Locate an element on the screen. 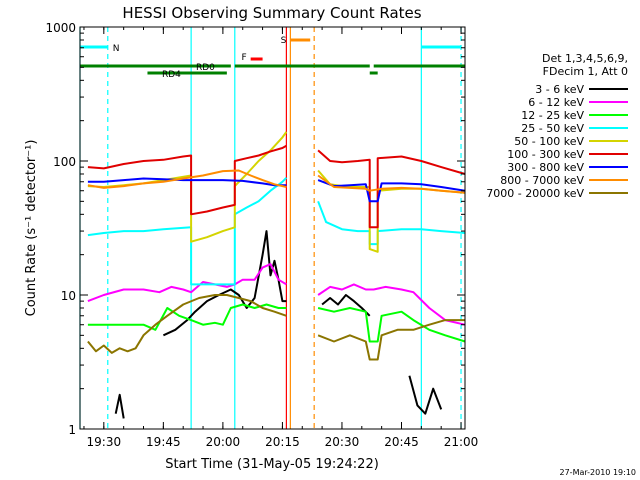 This screenshot has height=480, width=640. x-tick-label: 20:00 is located at coordinates (223, 442).